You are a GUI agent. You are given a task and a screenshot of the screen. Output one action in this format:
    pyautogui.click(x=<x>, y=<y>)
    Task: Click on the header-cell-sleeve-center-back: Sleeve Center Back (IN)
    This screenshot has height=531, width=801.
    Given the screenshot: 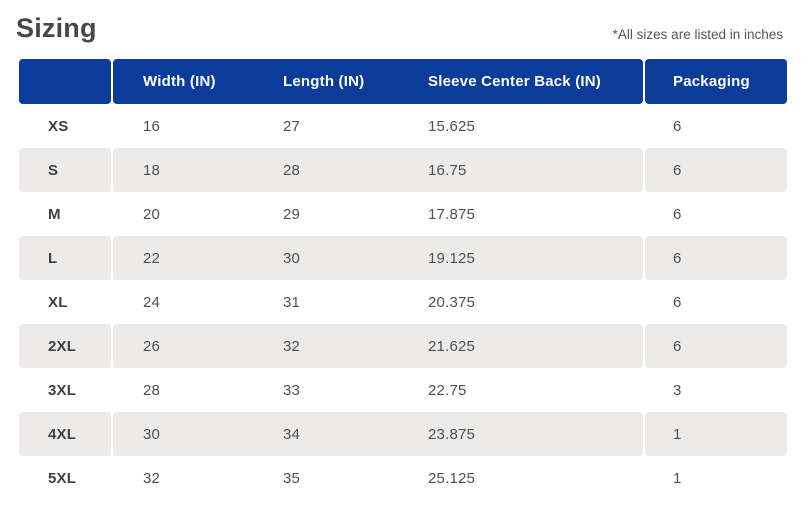 What is the action you would take?
    pyautogui.click(x=515, y=81)
    